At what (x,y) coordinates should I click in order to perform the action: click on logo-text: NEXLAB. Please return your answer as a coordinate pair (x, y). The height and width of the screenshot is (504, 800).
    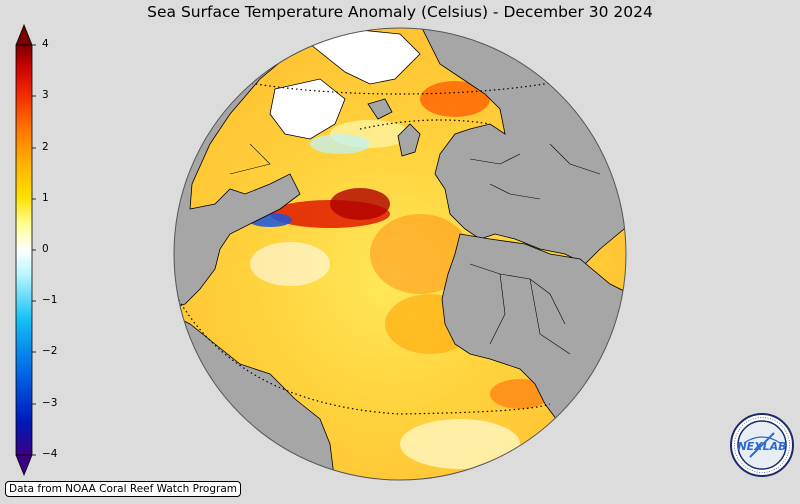
    Looking at the image, I should click on (761, 446).